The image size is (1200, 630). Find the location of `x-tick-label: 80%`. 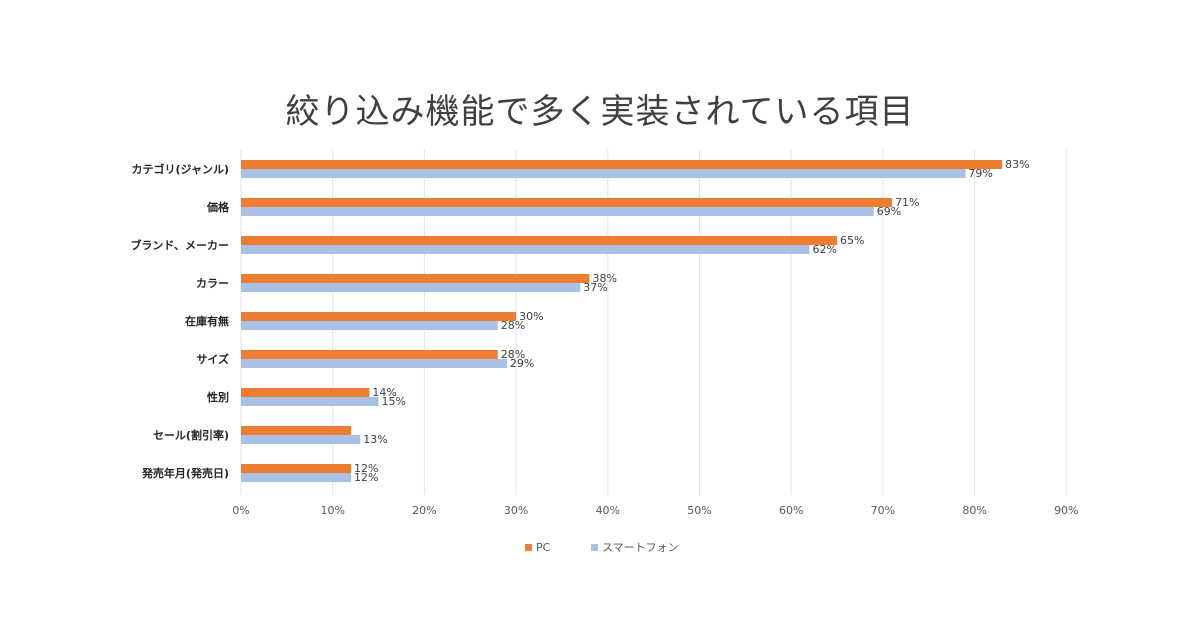

x-tick-label: 80% is located at coordinates (974, 510).